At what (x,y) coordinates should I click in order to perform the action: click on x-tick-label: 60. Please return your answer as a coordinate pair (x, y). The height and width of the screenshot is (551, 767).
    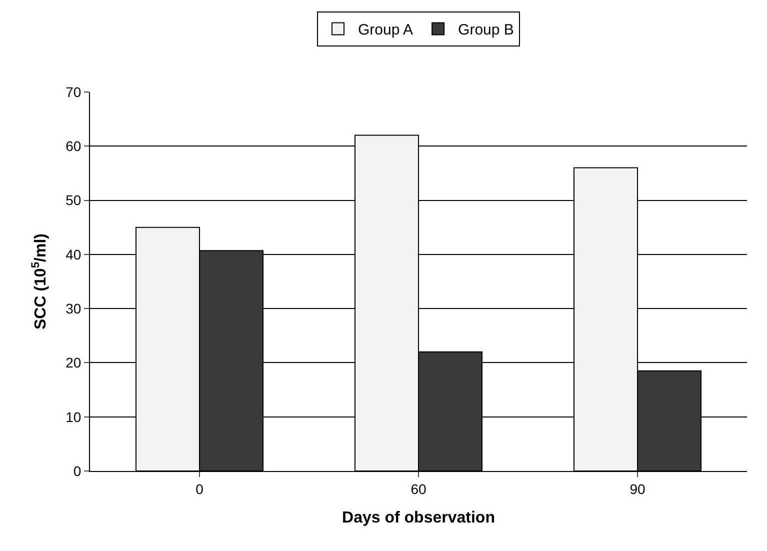
    Looking at the image, I should click on (418, 488).